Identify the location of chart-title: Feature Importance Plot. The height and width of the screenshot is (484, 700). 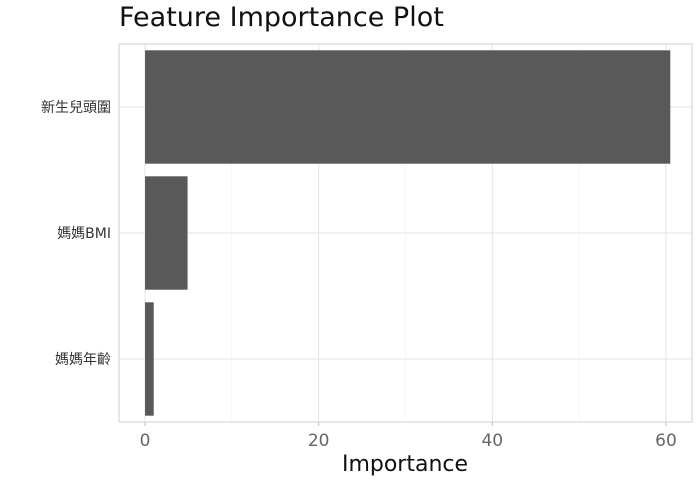
(281, 17).